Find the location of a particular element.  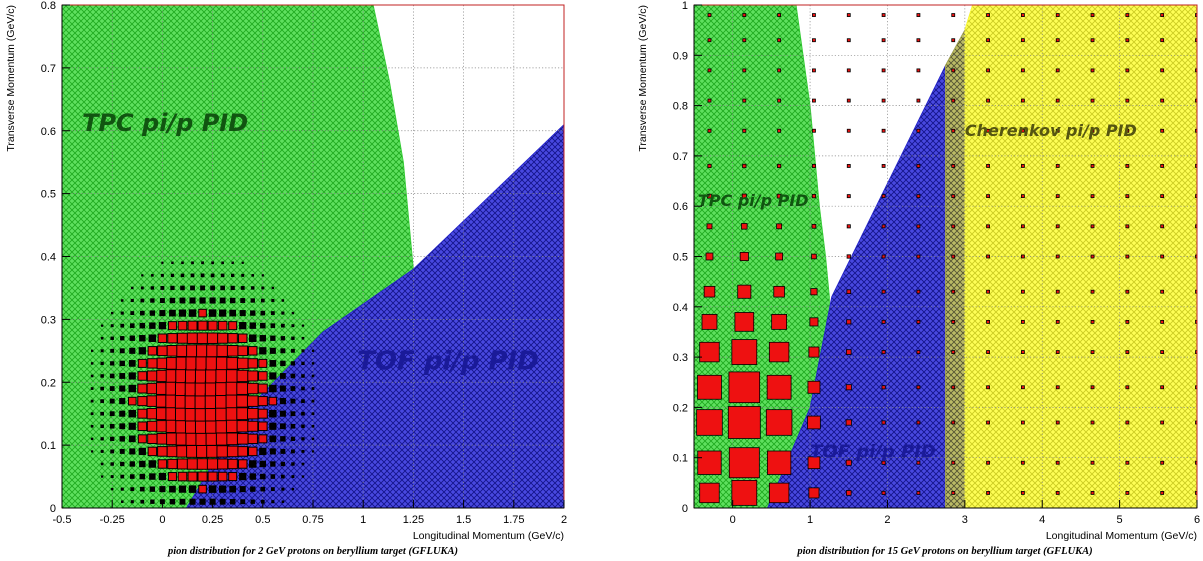

region-label: TPC pi/p PID is located at coordinates (753, 200).